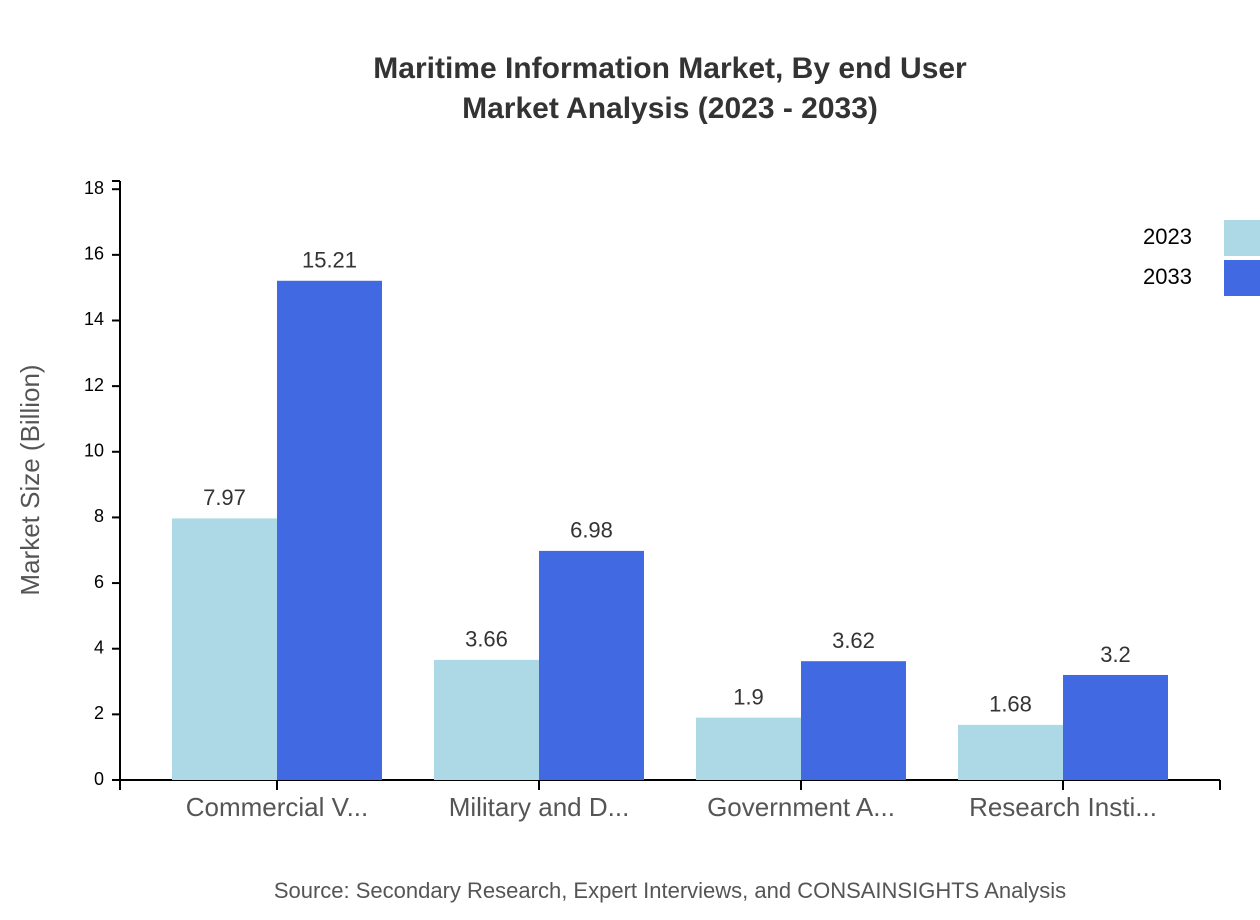 This screenshot has width=1260, height=920. I want to click on y-tick-label: 14, so click(94, 319).